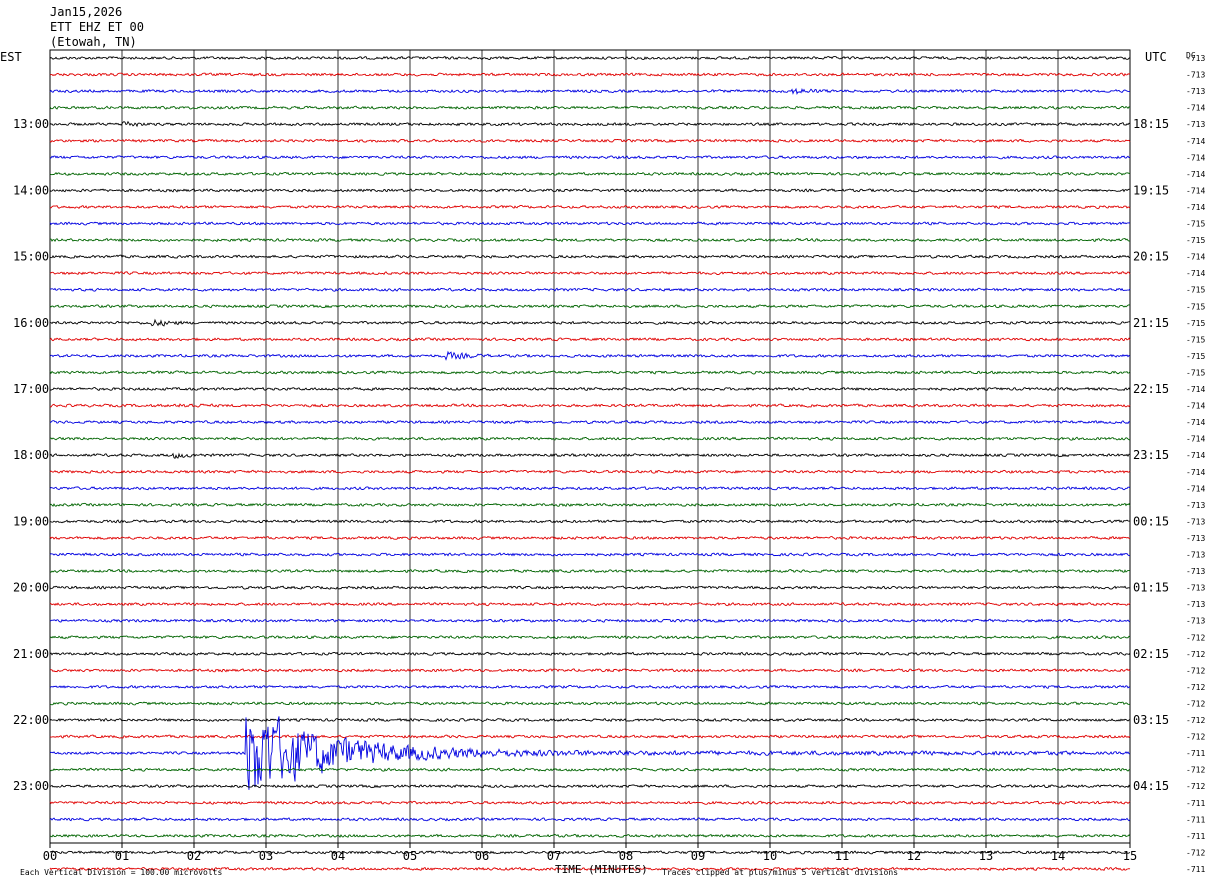  I want to click on est-hour-label: 18:00, so click(31, 455).